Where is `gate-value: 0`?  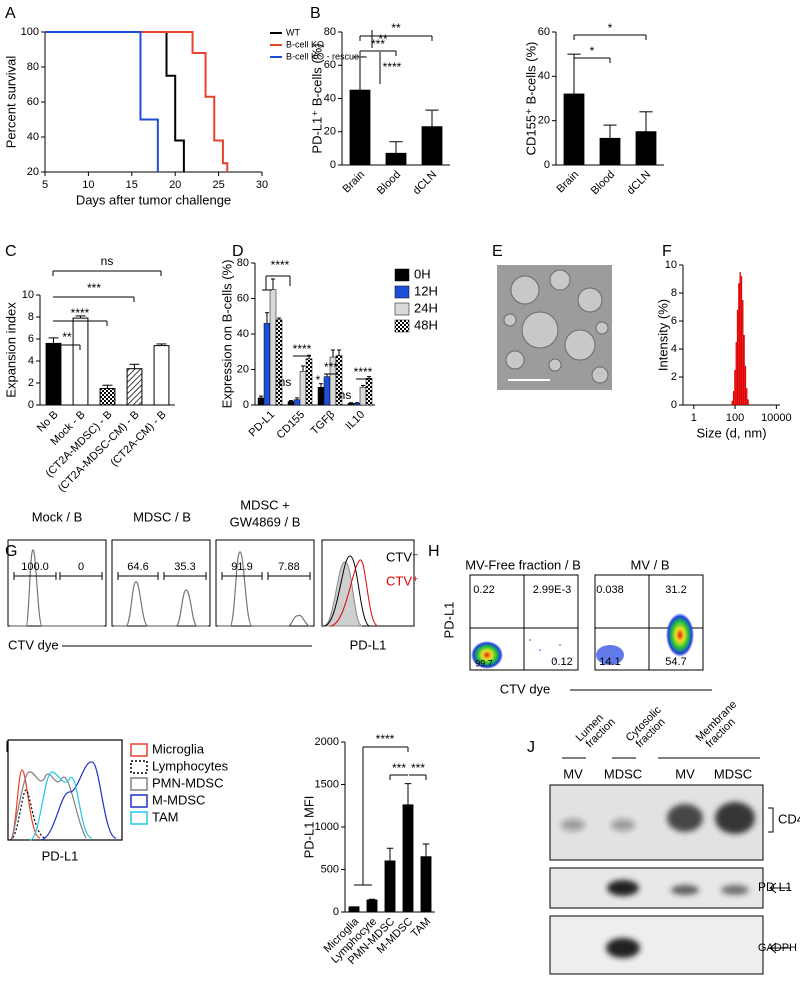
gate-value: 0 is located at coordinates (81, 567).